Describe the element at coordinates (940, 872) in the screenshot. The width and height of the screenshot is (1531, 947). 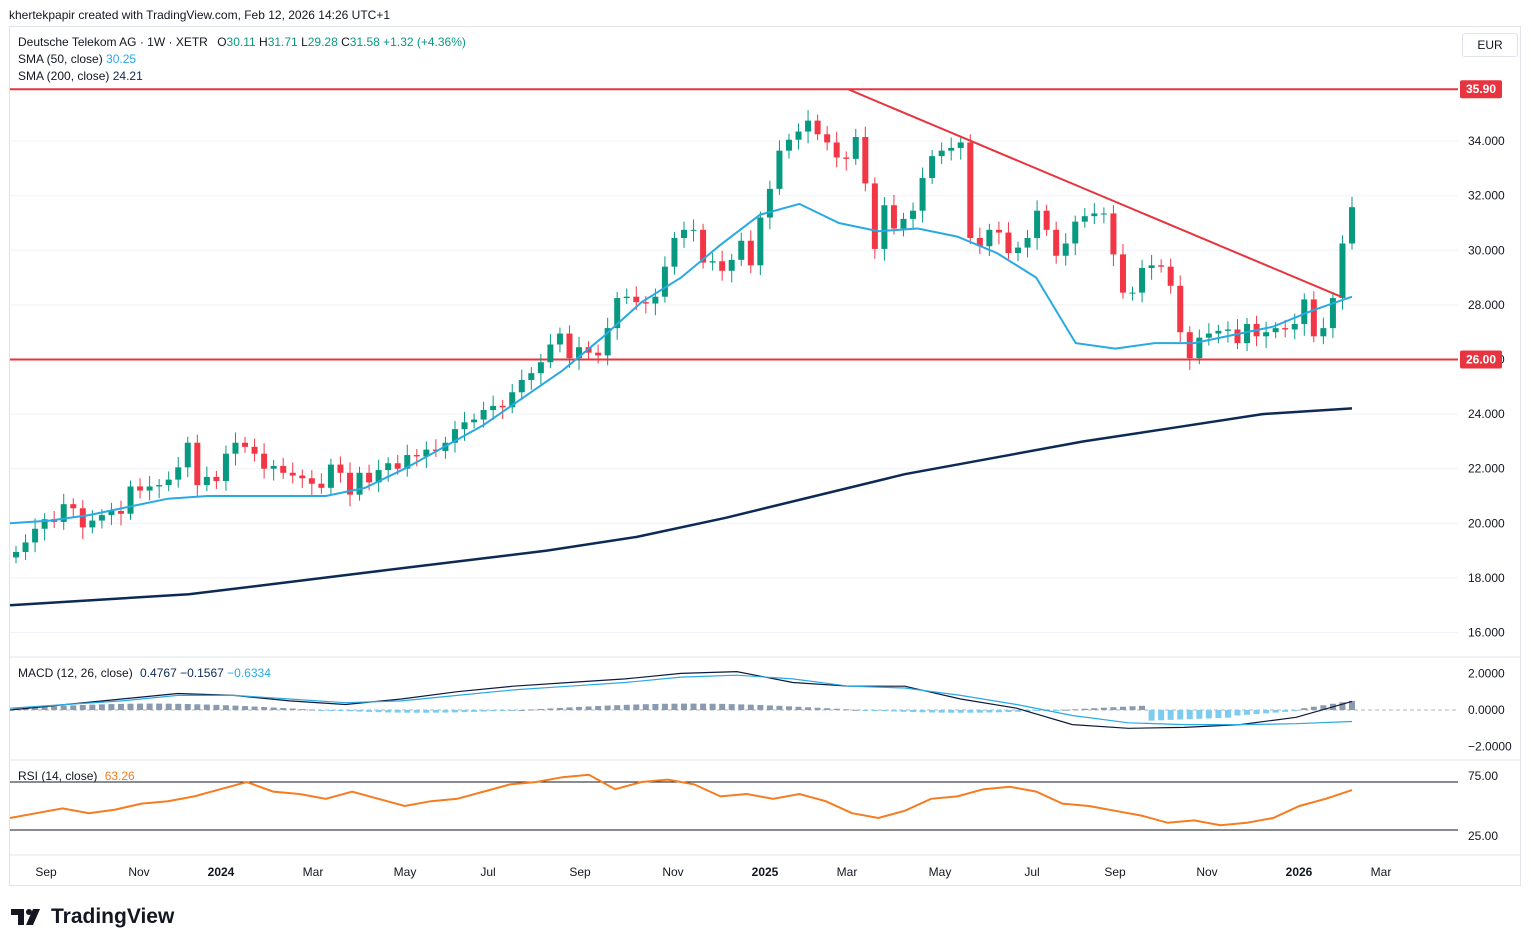
I see `time-axis-tick: May` at that location.